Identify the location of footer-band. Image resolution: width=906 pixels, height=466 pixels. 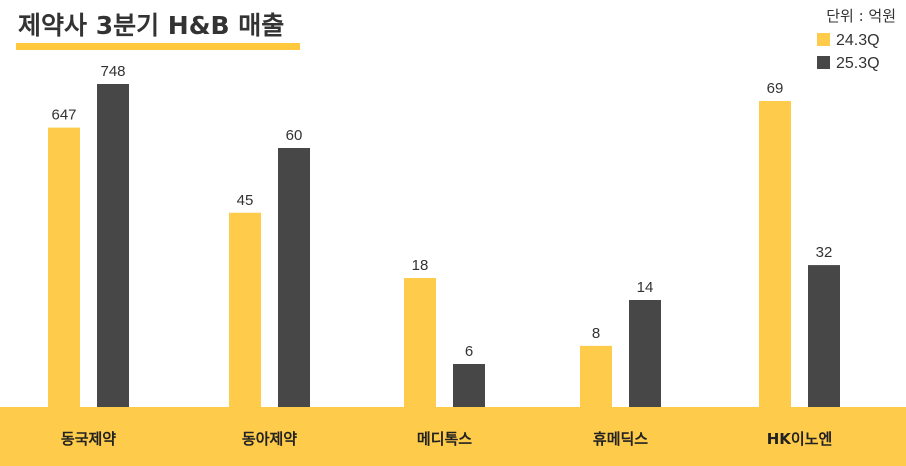
(453, 436).